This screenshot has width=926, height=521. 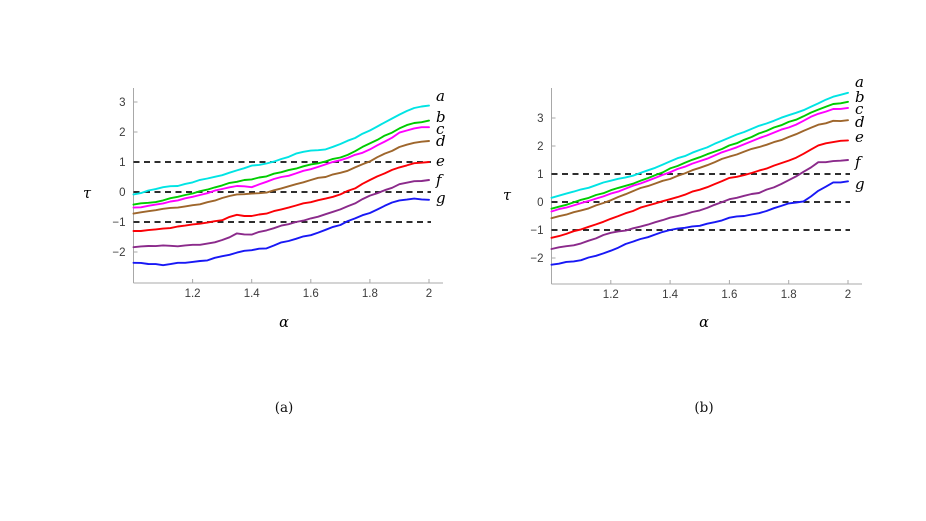 I want to click on panel-caption: (a), so click(x=284, y=408).